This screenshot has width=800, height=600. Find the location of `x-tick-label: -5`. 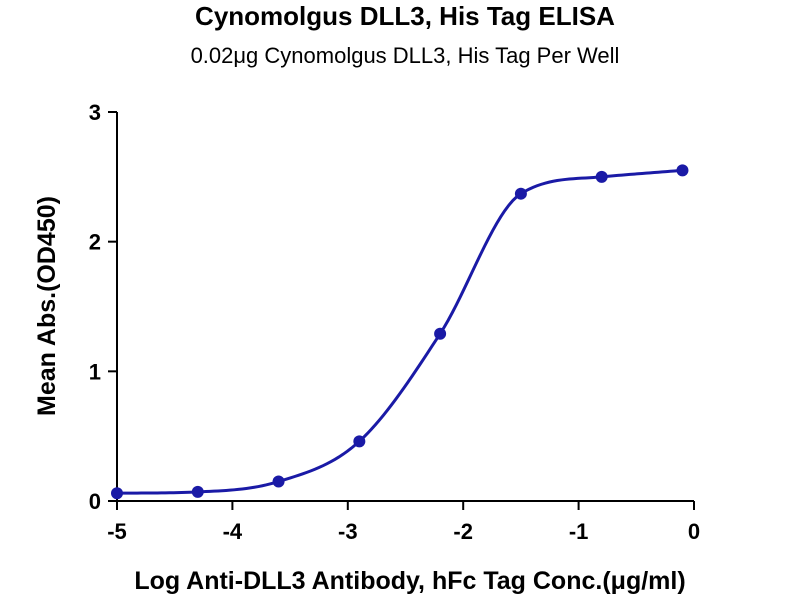

x-tick-label: -5 is located at coordinates (117, 531).